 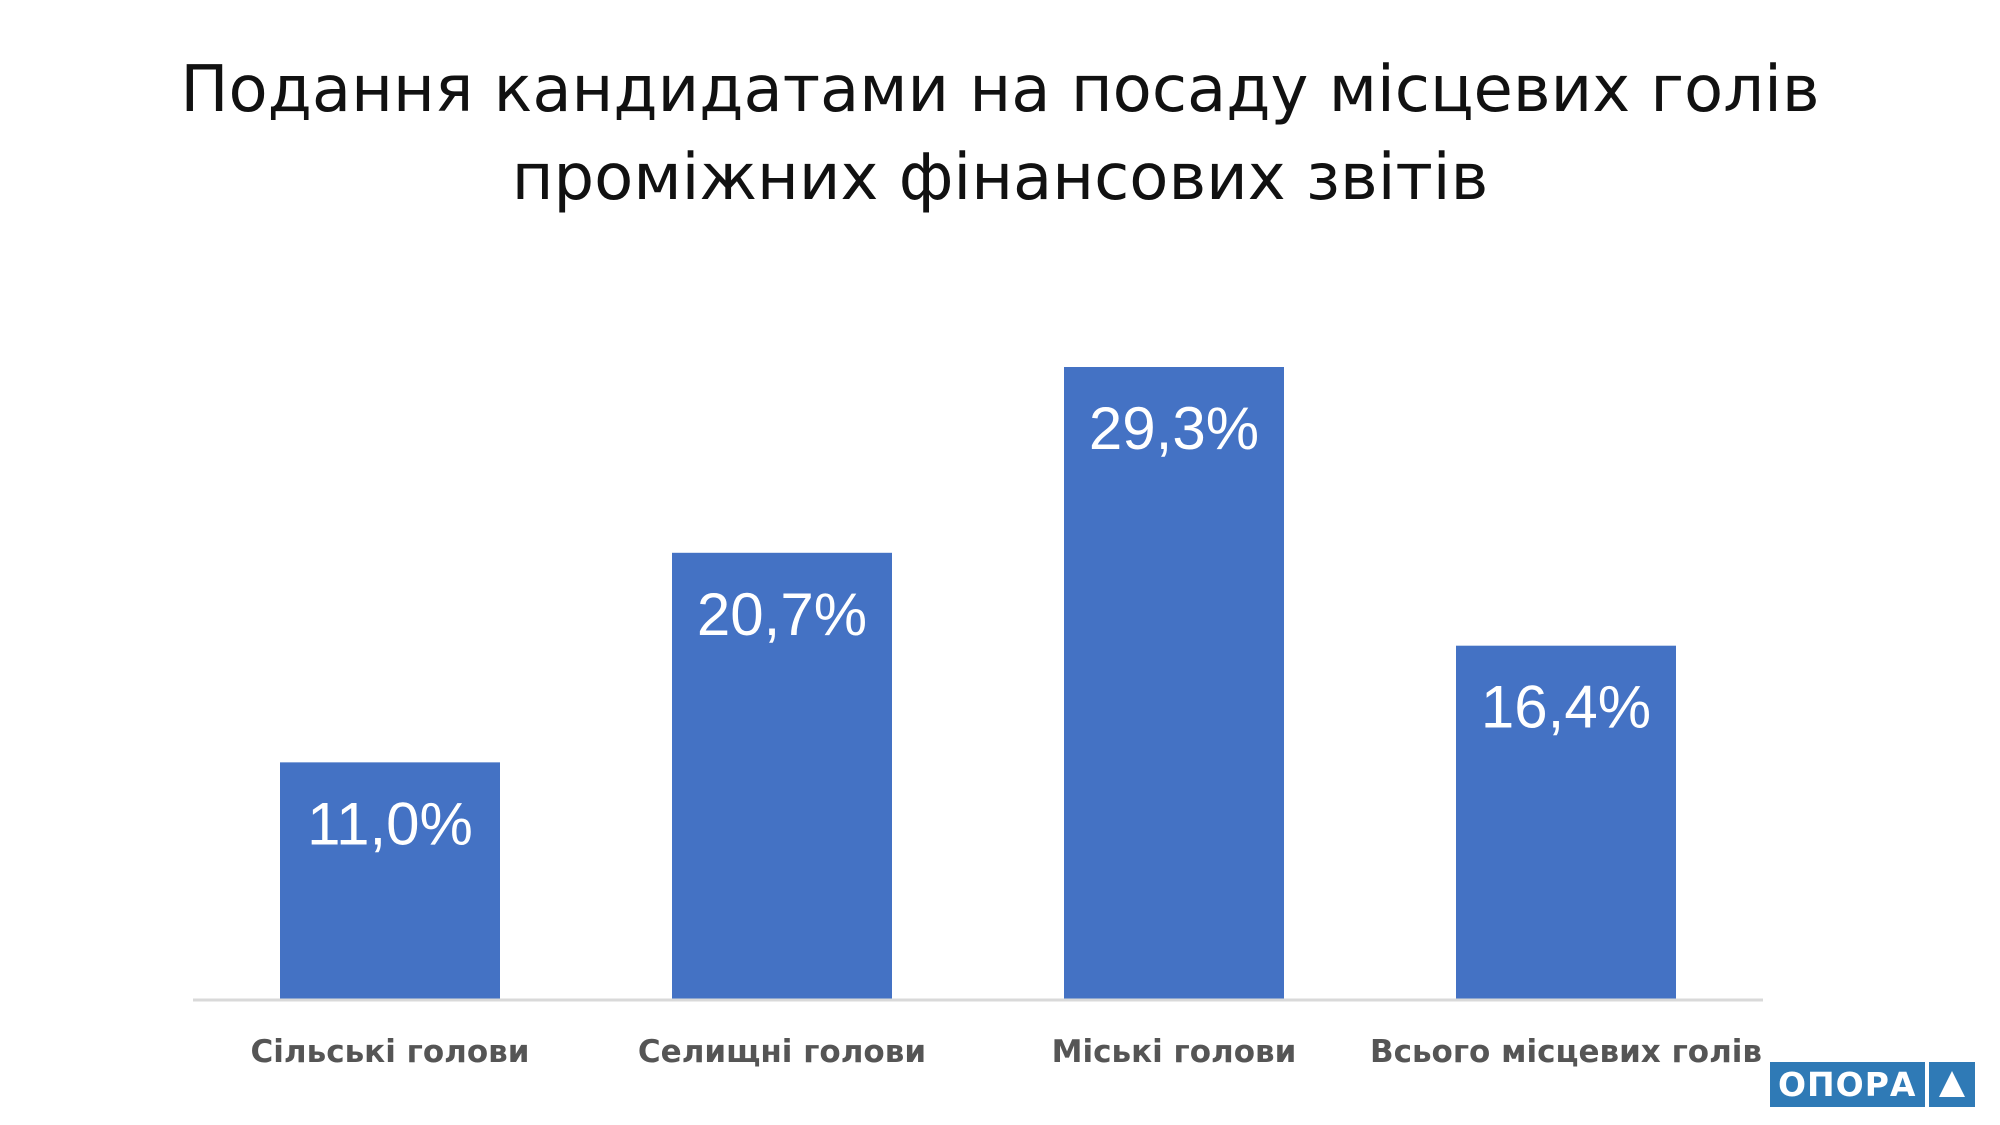 What do you see at coordinates (782, 1052) in the screenshot?
I see `category-label-2: Селищні голови` at bounding box center [782, 1052].